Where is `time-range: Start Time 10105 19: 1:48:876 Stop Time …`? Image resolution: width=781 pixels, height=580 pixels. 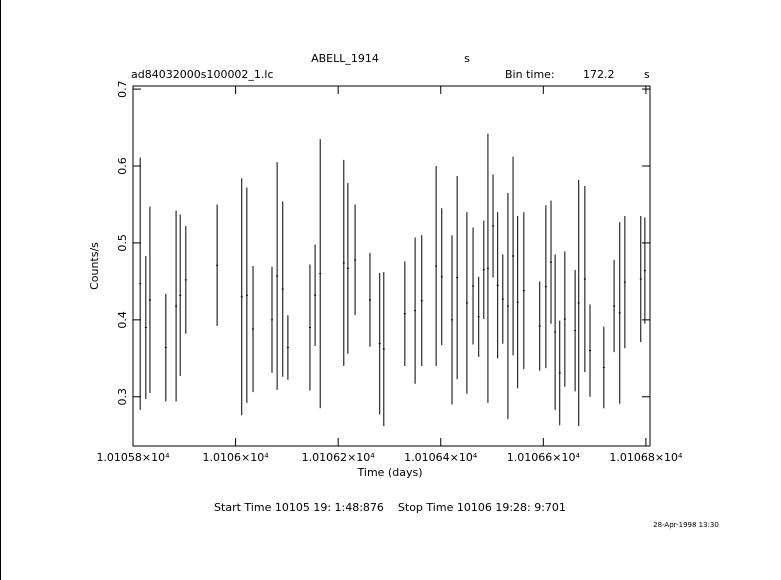 time-range: Start Time 10105 19: 1:48:876 Stop Time … is located at coordinates (390, 507).